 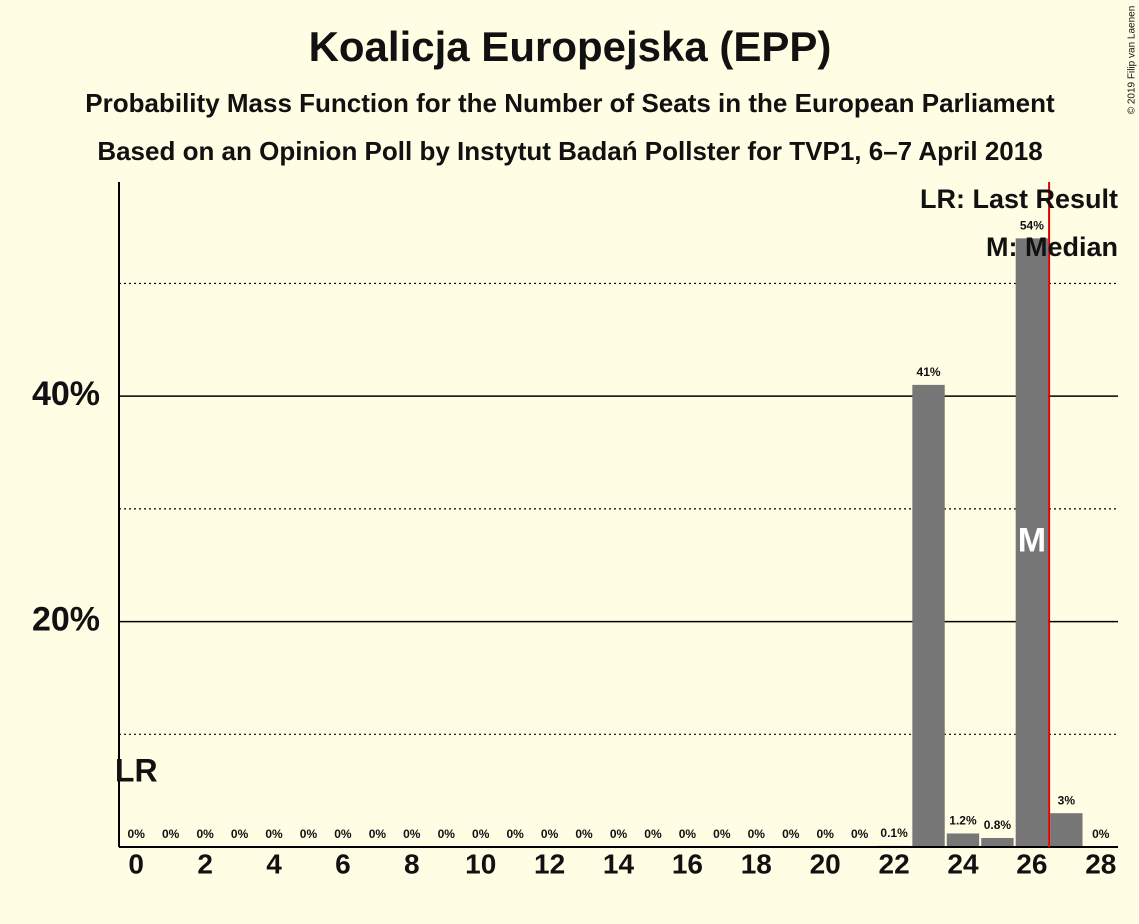 What do you see at coordinates (205, 863) in the screenshot?
I see `x-tick-label: 2` at bounding box center [205, 863].